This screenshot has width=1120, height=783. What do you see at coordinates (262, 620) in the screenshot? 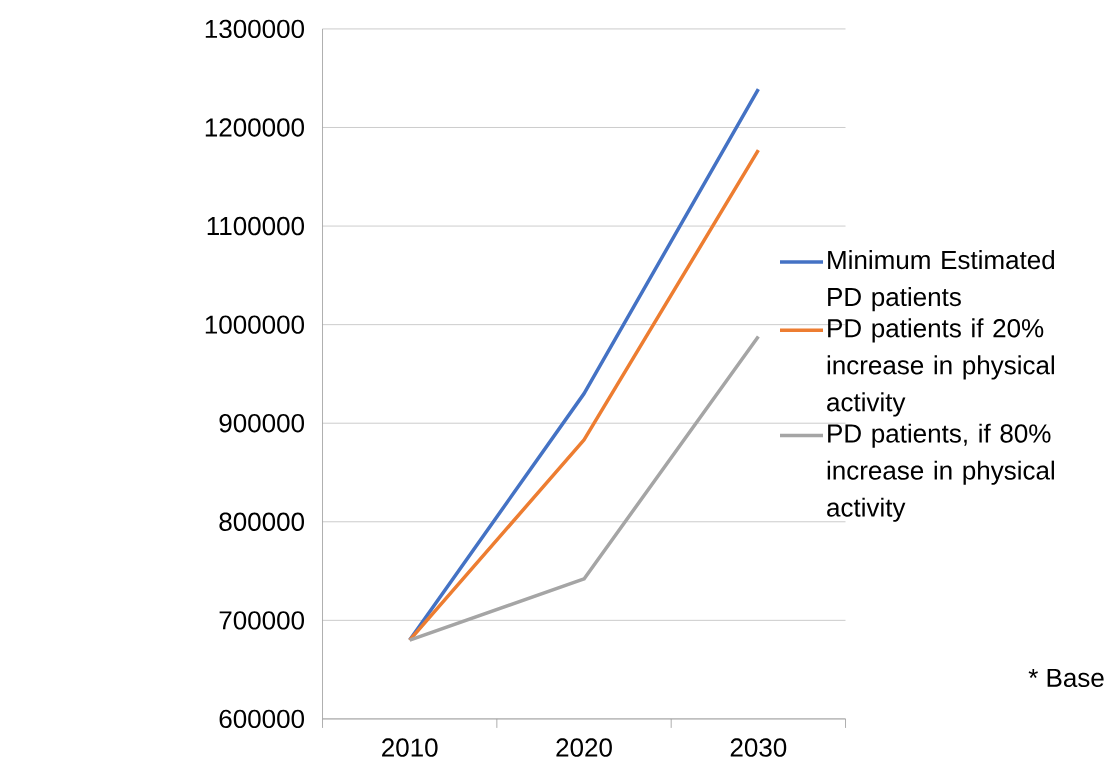
I see `y-tick-label: 700000` at bounding box center [262, 620].